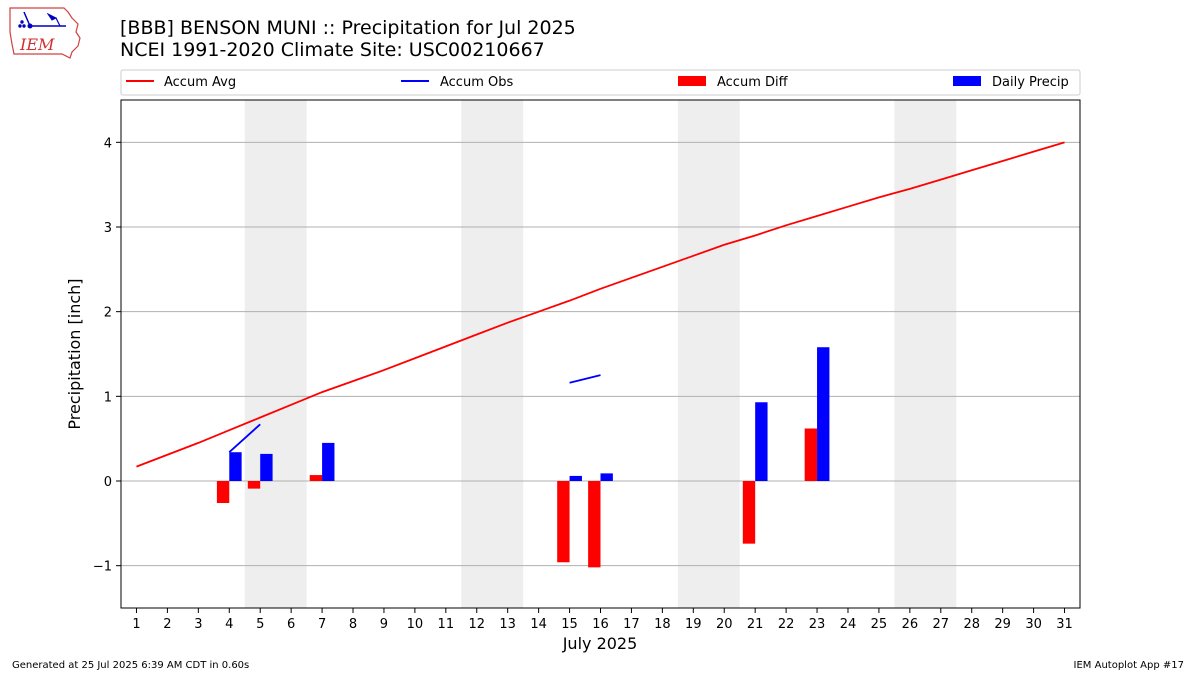 This screenshot has height=675, width=1200. I want to click on iowa-outline-icon, so click(45, 33).